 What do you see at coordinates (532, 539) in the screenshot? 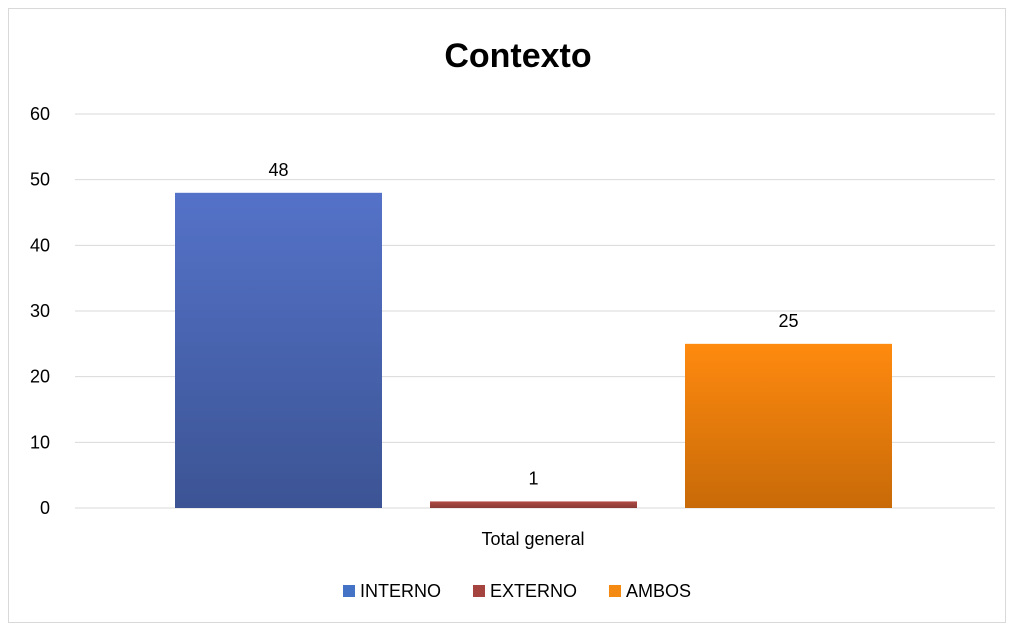
I see `x-tick-label: Total general` at bounding box center [532, 539].